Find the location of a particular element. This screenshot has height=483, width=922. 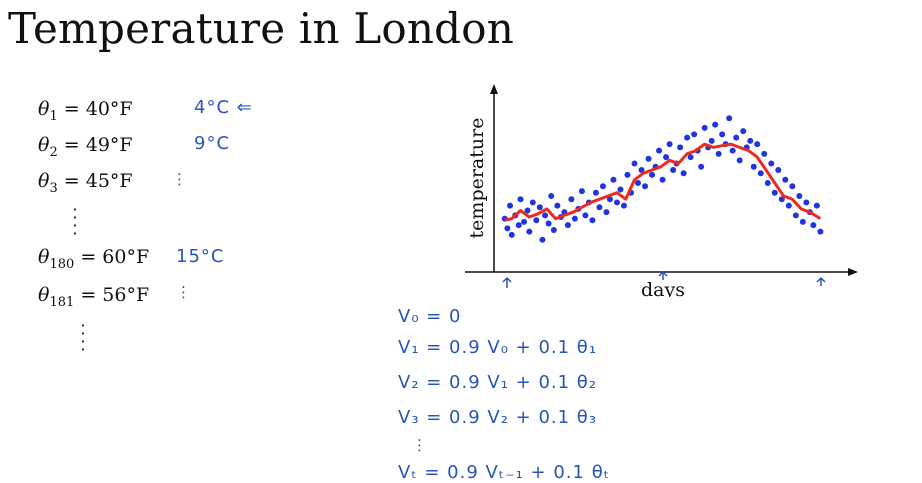

theta-subscript: 3 is located at coordinates (53, 188).